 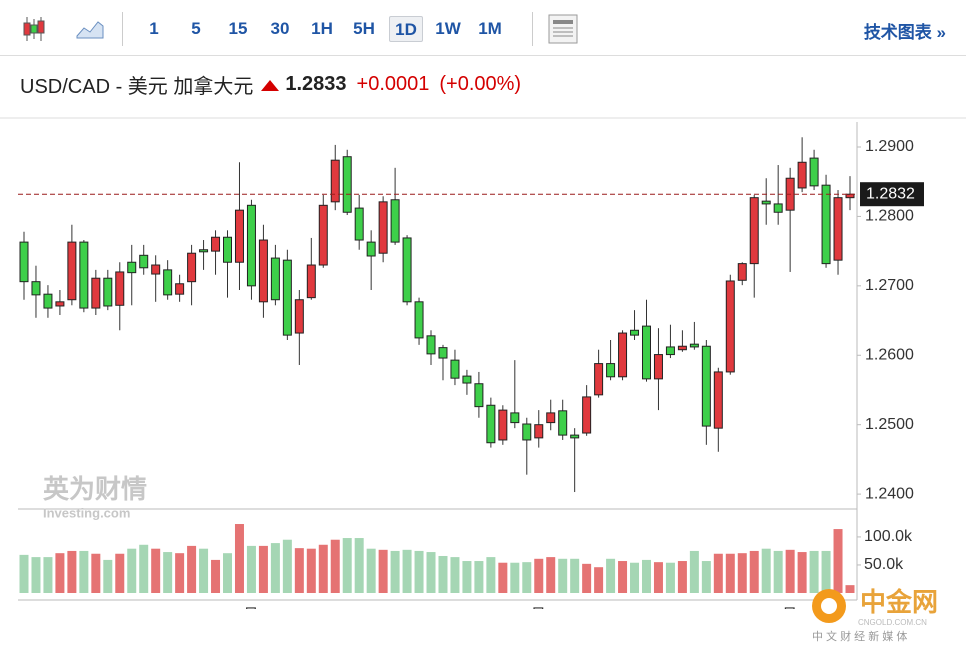 I want to click on up-arrow, so click(x=270, y=85).